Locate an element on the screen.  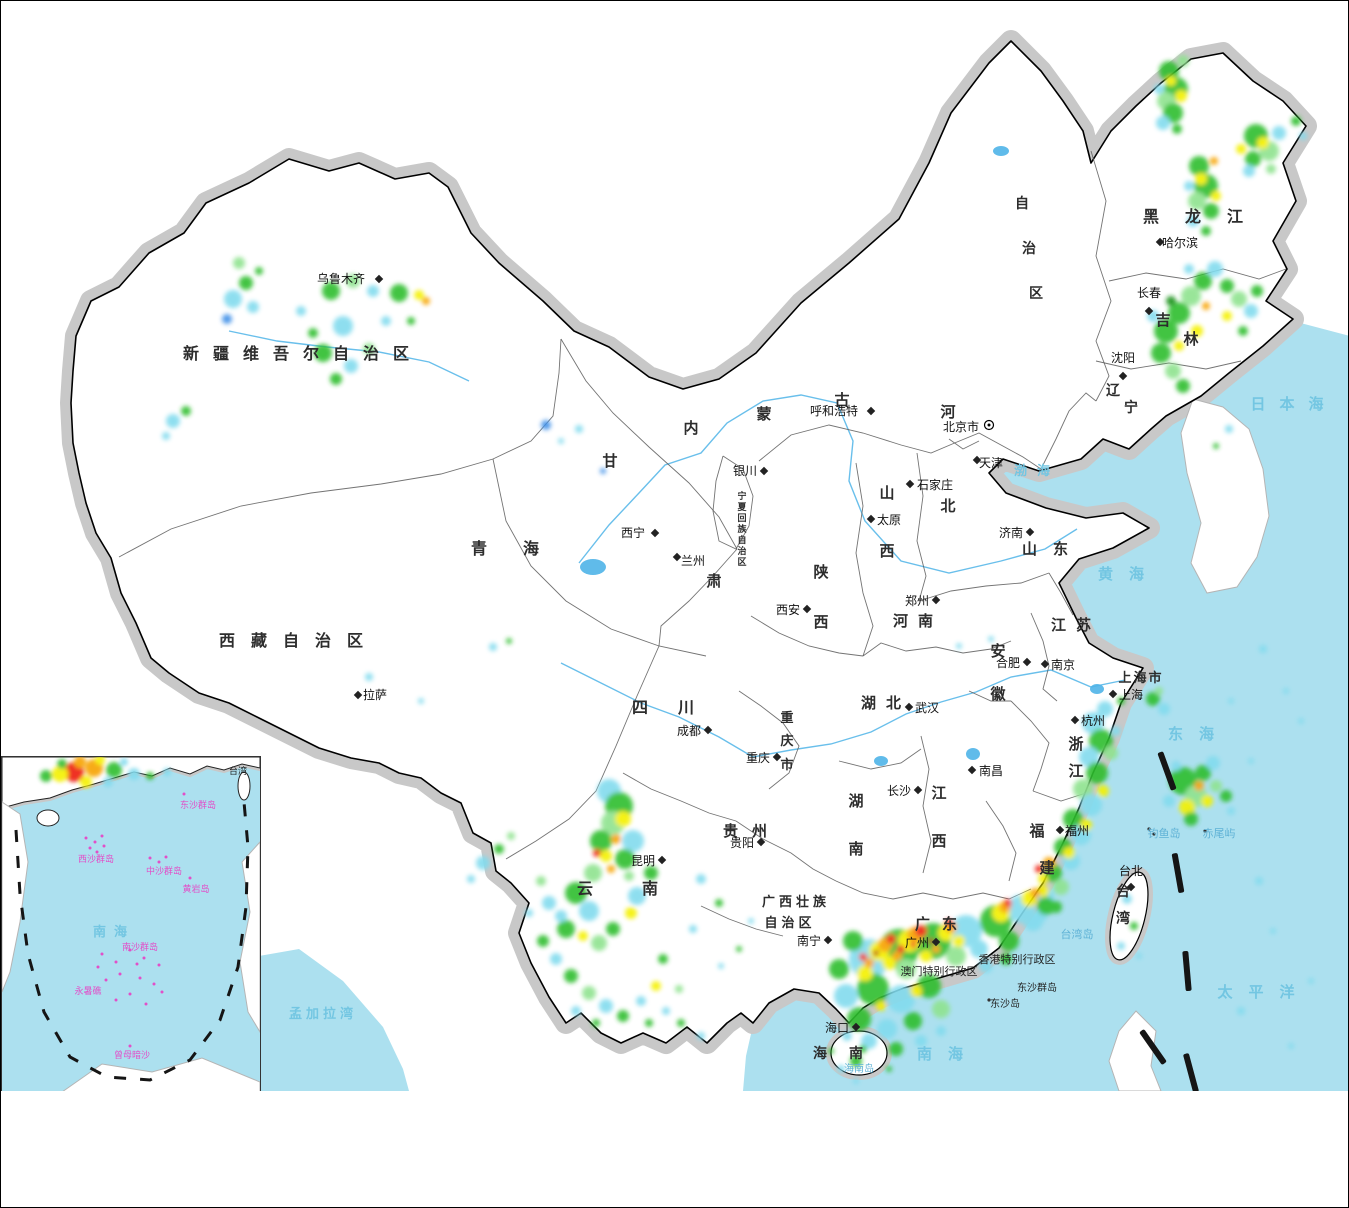
province-label: 建 is located at coordinates (1047, 868).